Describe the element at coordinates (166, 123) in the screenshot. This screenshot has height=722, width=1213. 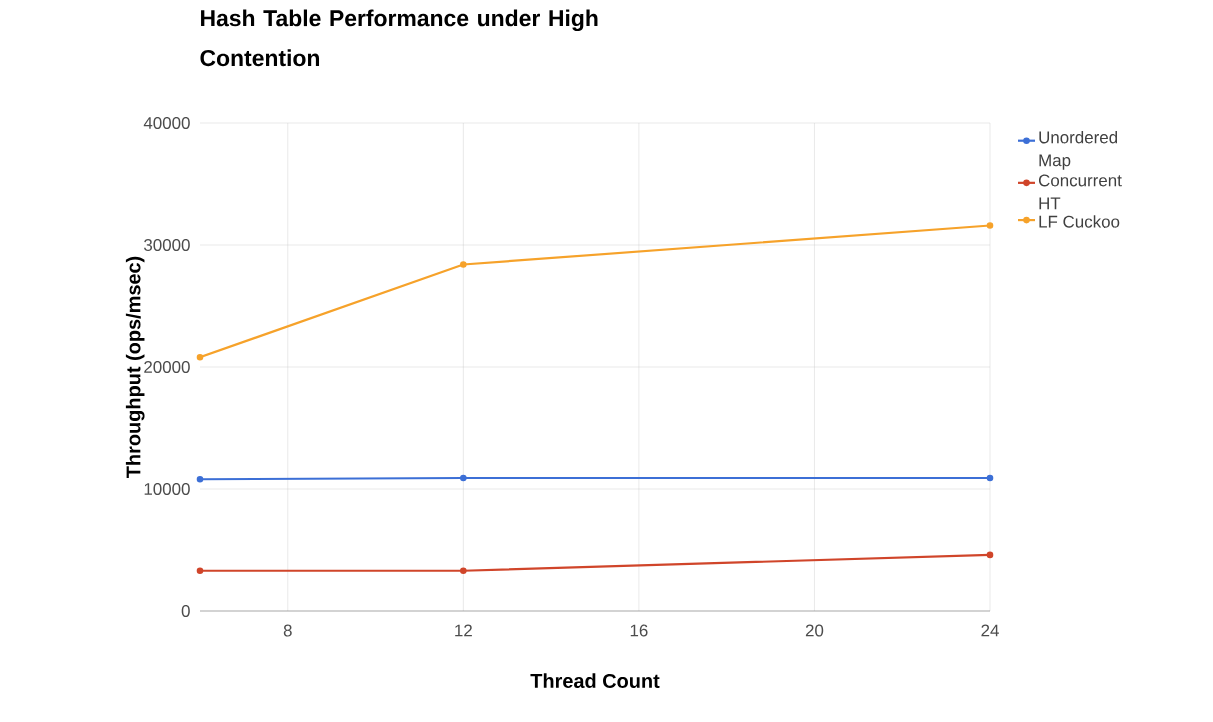
I see `y-tick-label: 40000` at that location.